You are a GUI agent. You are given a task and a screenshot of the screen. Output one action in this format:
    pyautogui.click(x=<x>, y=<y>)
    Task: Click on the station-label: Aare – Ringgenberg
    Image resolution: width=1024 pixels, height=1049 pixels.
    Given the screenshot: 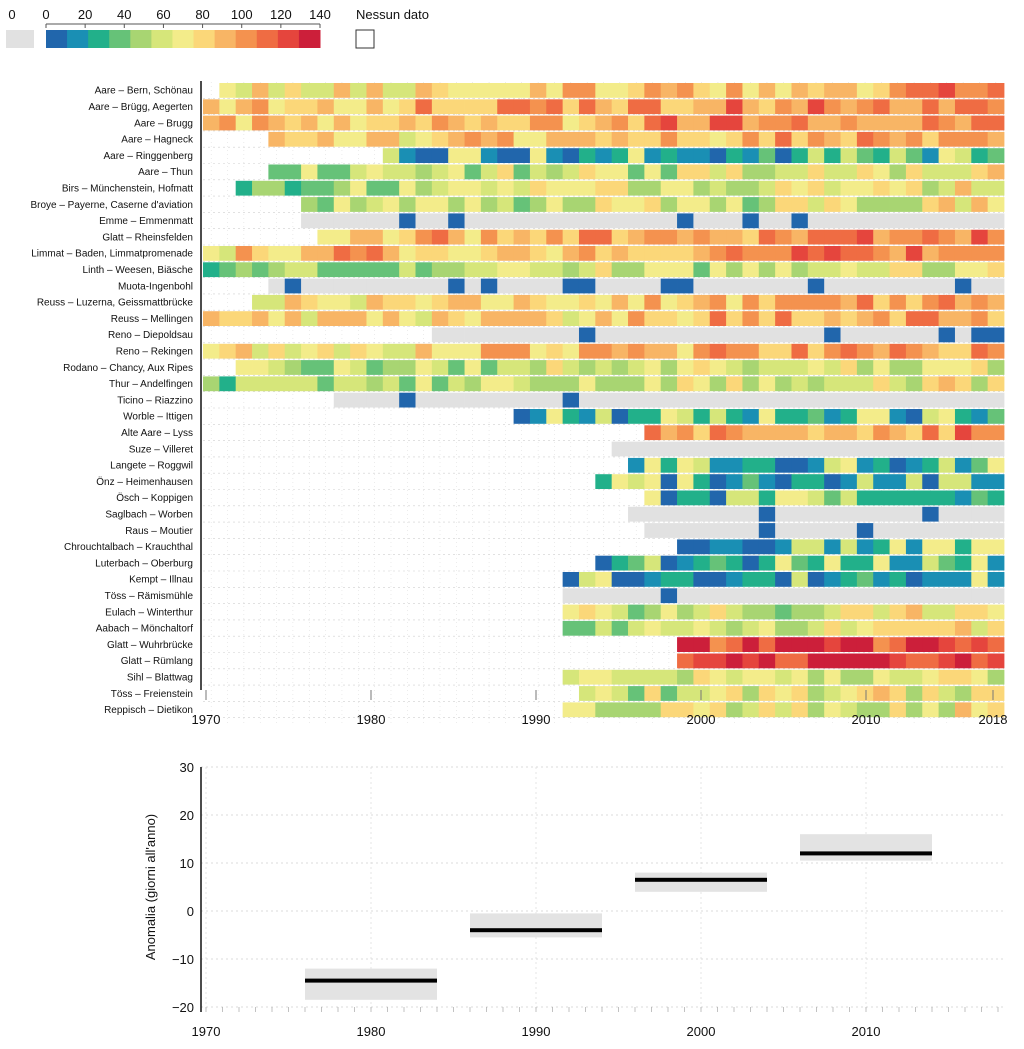 What is the action you would take?
    pyautogui.click(x=148, y=156)
    